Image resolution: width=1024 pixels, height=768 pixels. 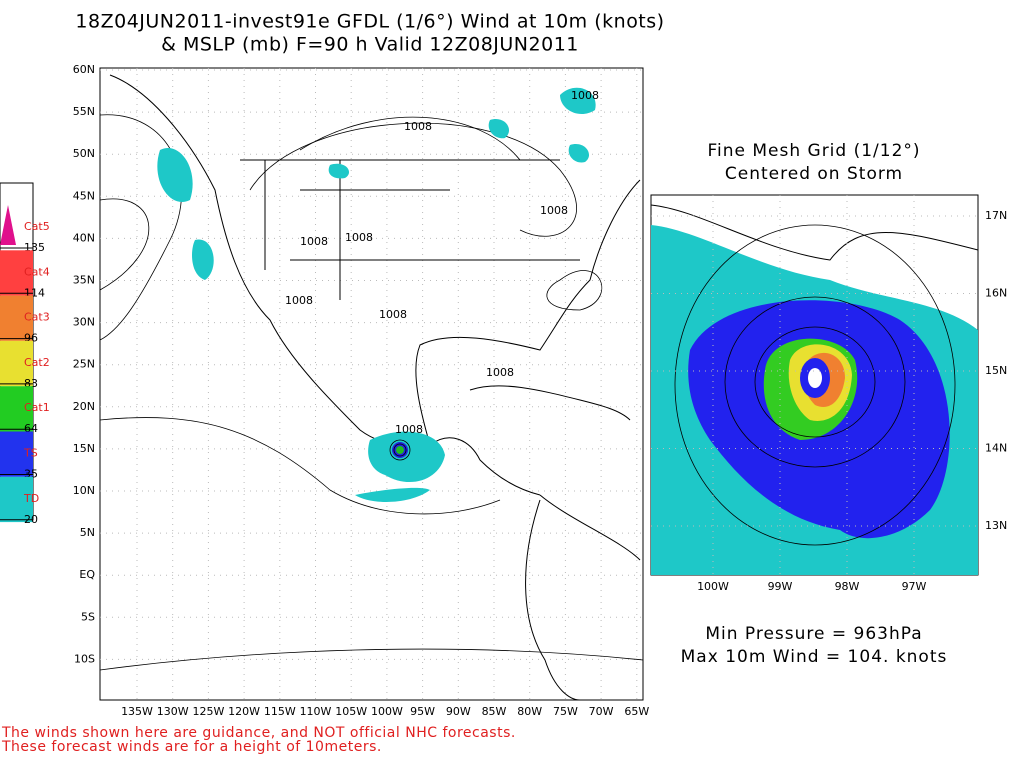 I want to click on legend-category: Cat4, so click(x=37, y=271).